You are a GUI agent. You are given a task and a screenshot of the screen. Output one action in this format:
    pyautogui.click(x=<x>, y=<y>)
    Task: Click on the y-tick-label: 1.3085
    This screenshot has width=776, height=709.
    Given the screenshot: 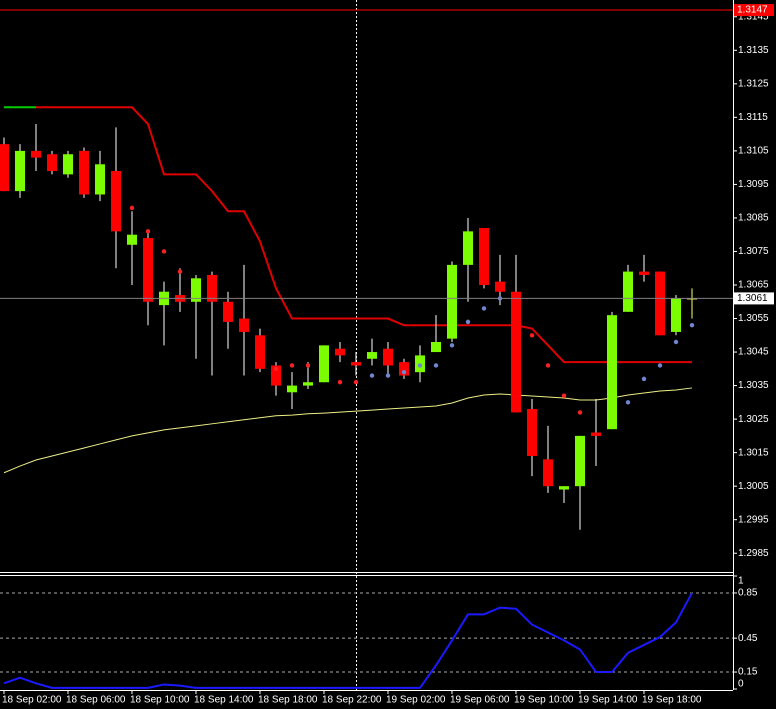 What is the action you would take?
    pyautogui.click(x=753, y=218)
    